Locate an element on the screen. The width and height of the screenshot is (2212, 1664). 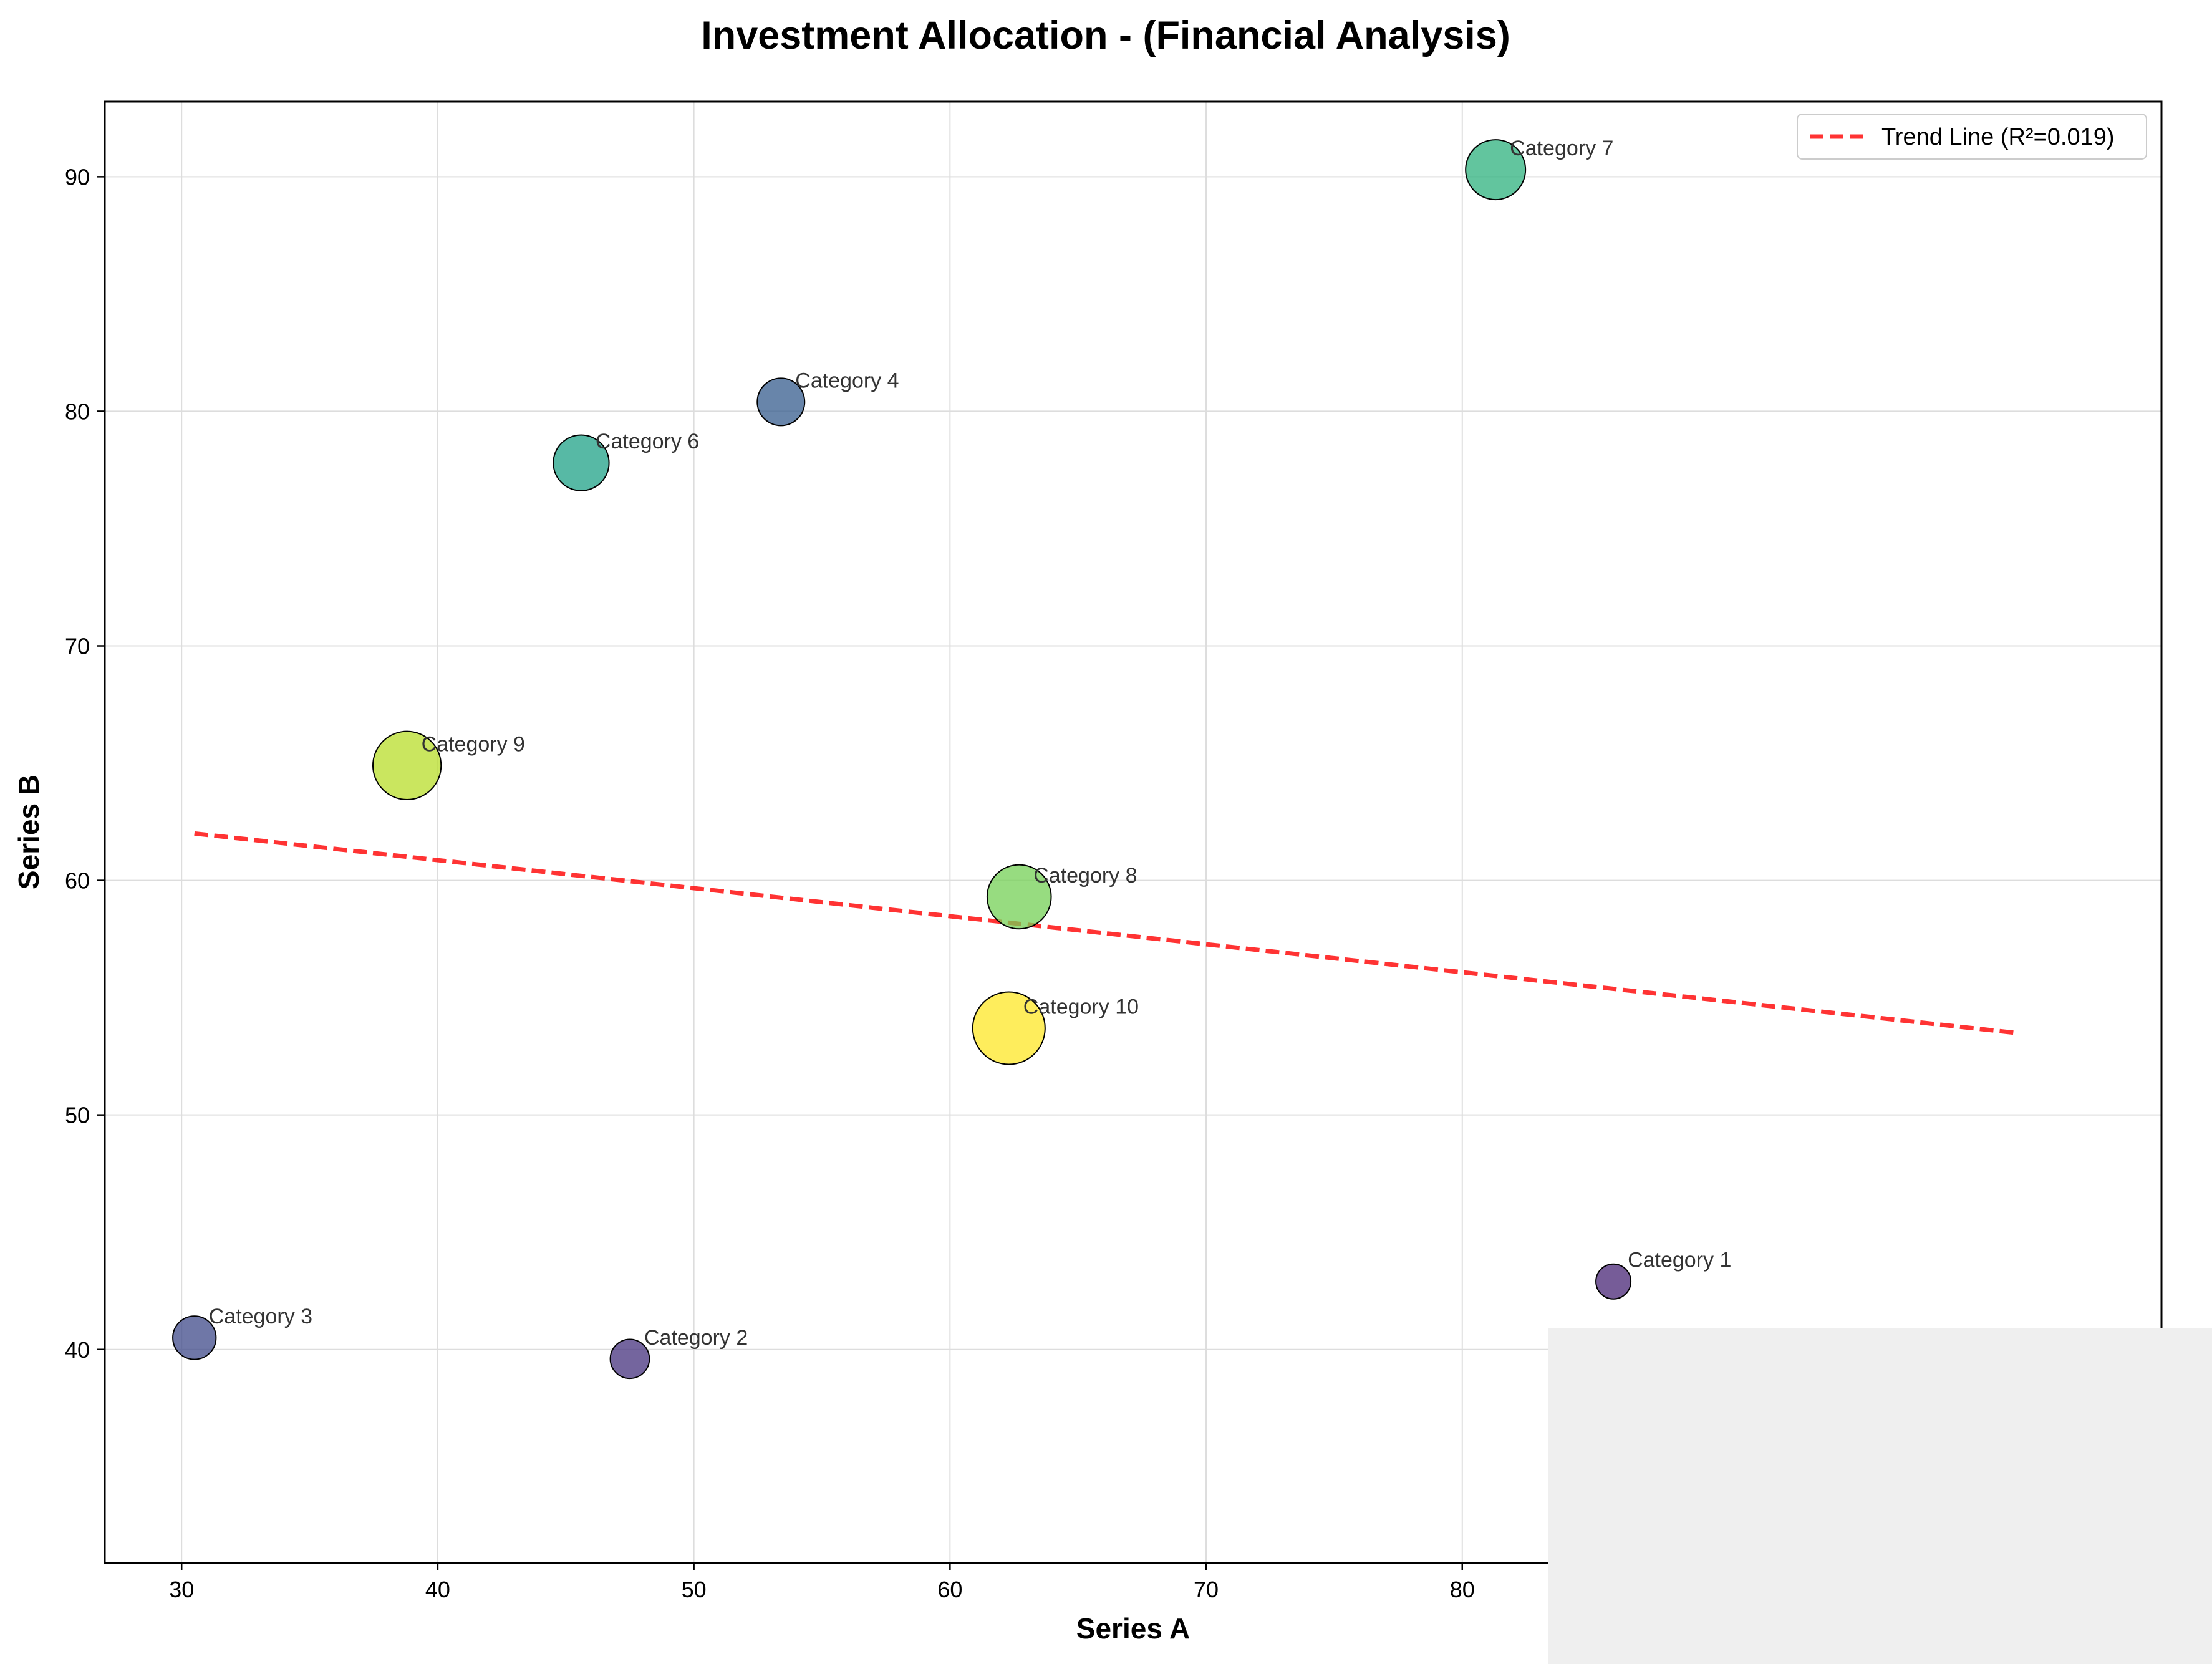
point-label: Category 6 is located at coordinates (647, 441).